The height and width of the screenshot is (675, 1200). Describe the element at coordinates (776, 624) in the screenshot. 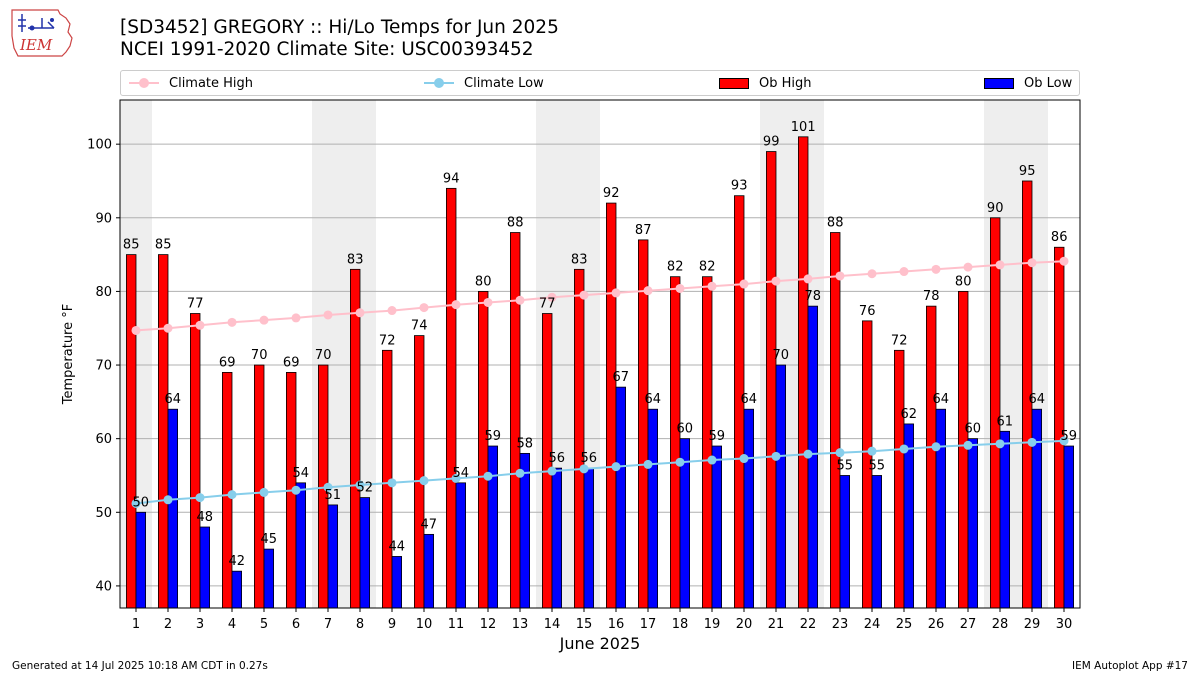

I see `x-tick-label: 21` at that location.